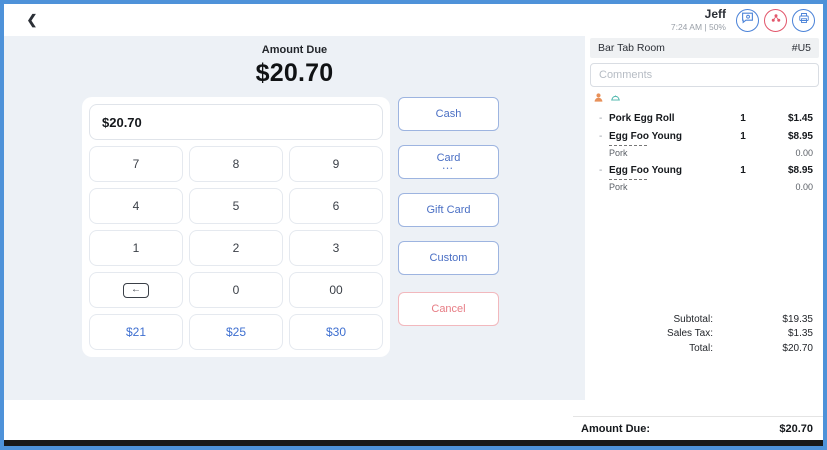  I want to click on topbar-right-group: Jeff 7:24 AM | 50%, so click(743, 20).